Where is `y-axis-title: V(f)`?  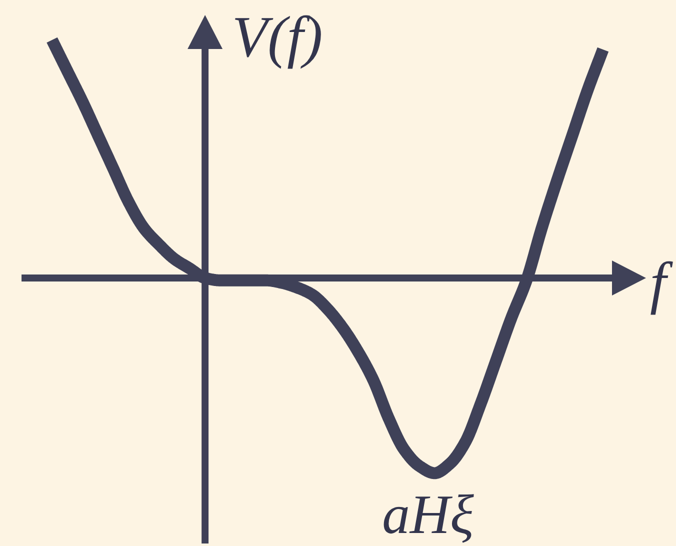
y-axis-title: V(f) is located at coordinates (278, 42).